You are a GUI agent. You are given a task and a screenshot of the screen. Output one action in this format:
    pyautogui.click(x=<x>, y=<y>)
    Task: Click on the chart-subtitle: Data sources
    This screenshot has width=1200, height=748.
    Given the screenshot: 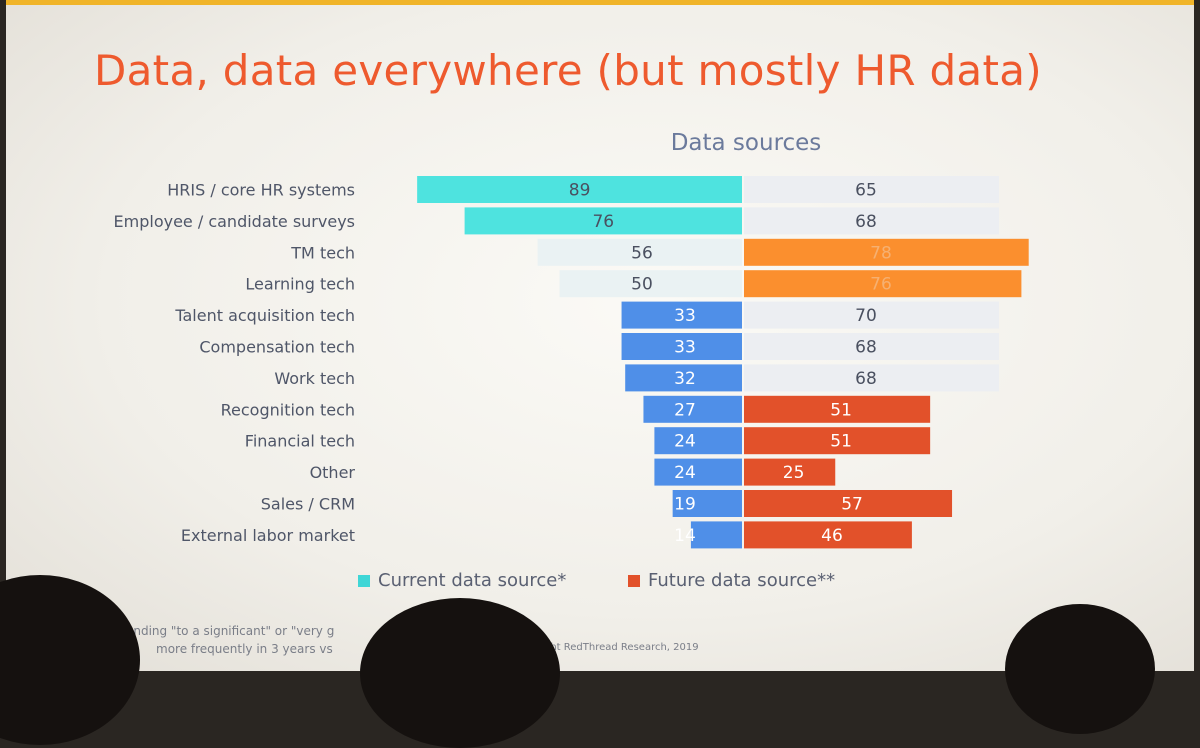 What is the action you would take?
    pyautogui.click(x=746, y=143)
    